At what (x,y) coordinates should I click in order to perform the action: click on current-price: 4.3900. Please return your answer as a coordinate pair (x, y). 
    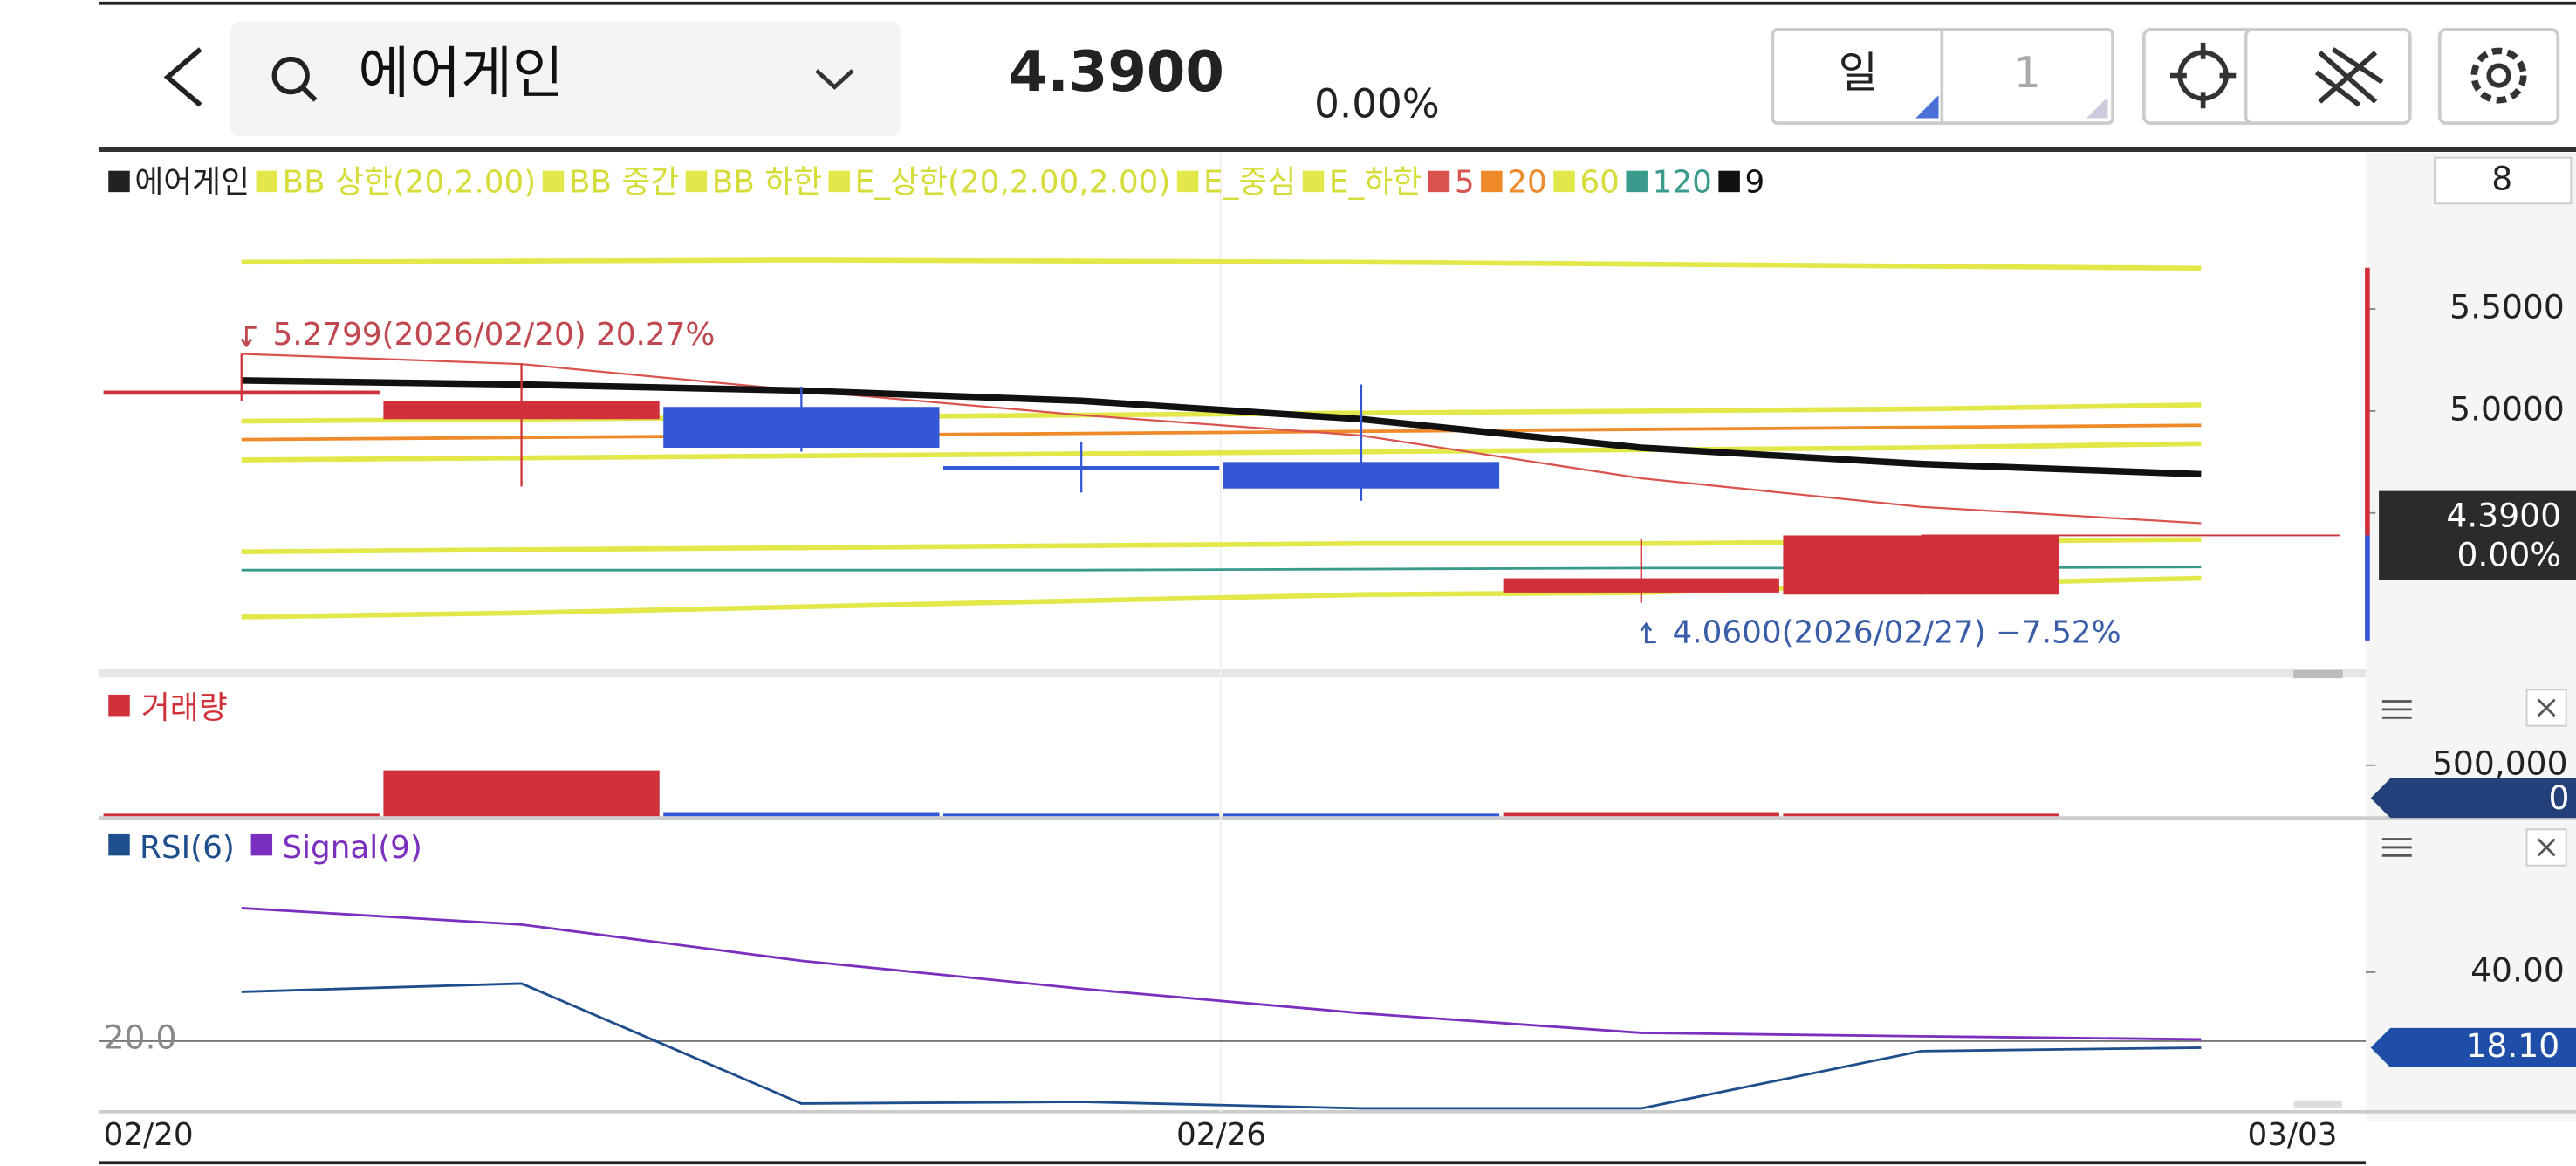
    Looking at the image, I should click on (1116, 72).